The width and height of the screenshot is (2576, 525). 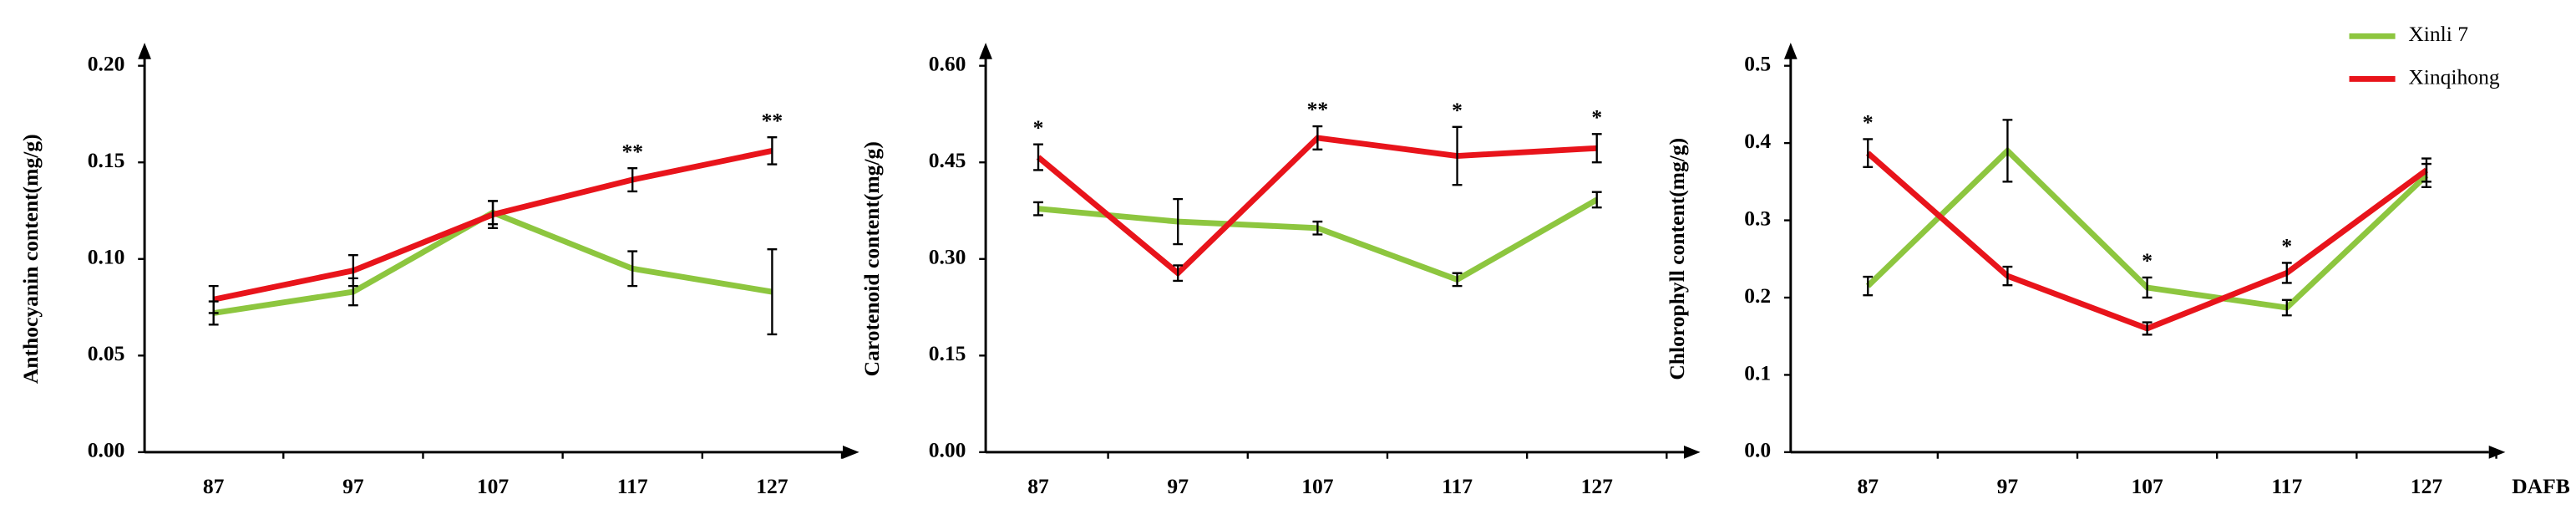 What do you see at coordinates (1757, 450) in the screenshot?
I see `y-tick-label: 0.0` at bounding box center [1757, 450].